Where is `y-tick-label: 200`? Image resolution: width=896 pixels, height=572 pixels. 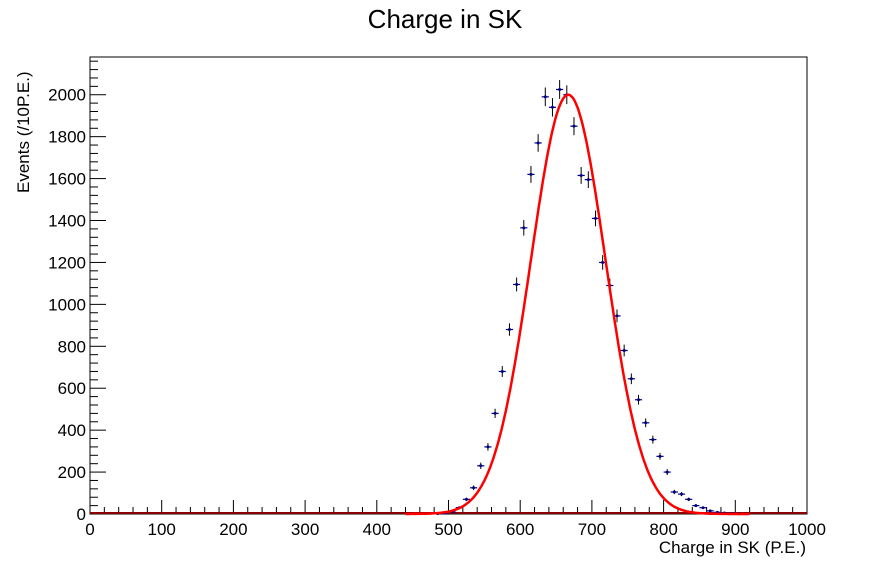
y-tick-label: 200 is located at coordinates (72, 472).